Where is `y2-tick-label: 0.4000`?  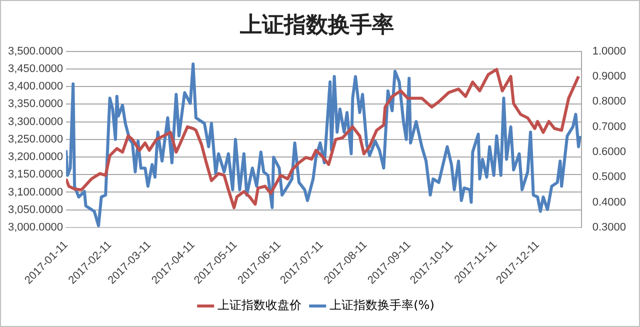 y2-tick-label: 0.4000 is located at coordinates (609, 202).